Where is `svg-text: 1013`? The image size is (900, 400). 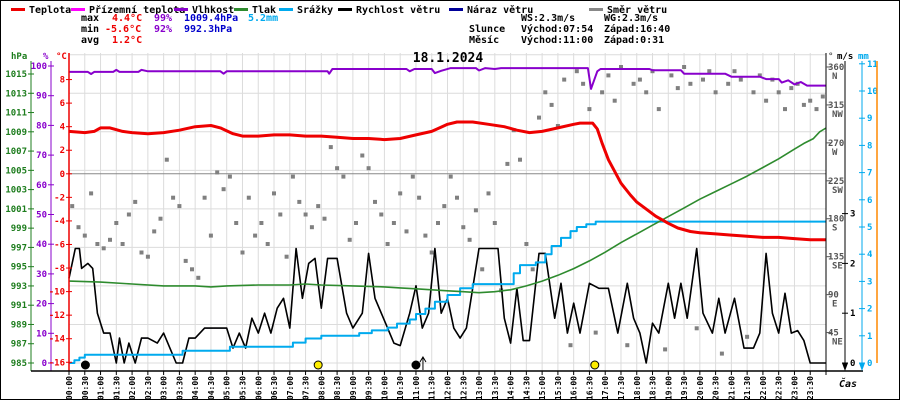
svg-text: 1013 is located at coordinates (16, 94).